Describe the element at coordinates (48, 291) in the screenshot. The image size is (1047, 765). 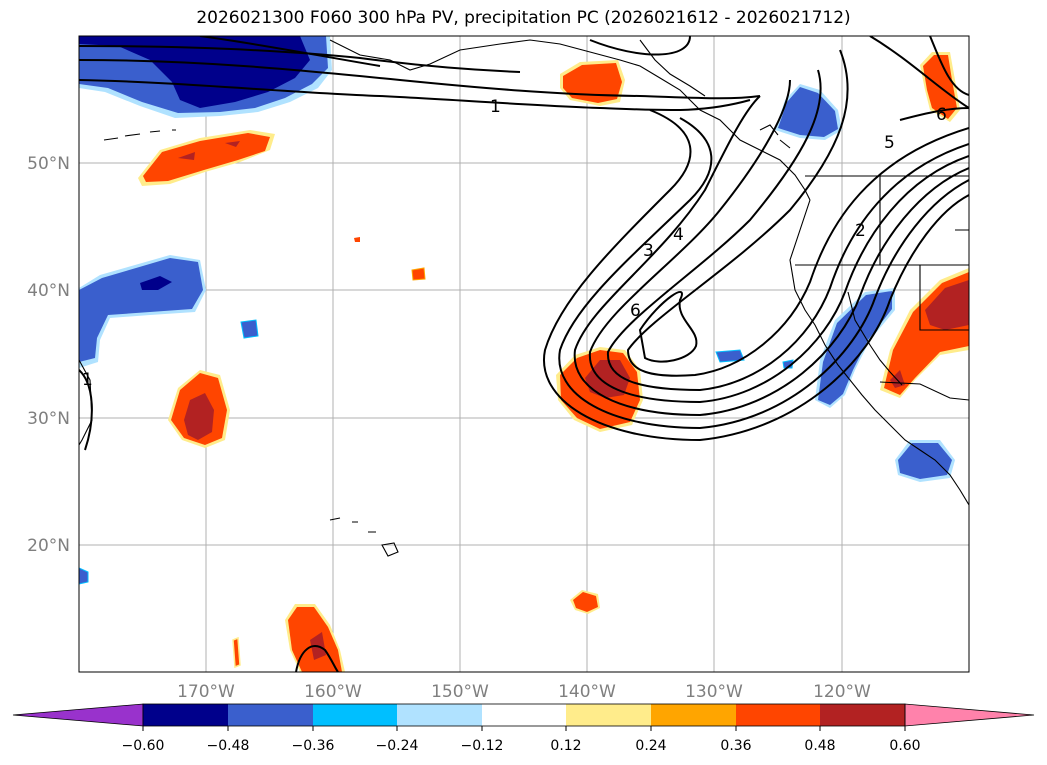
I see `lat-label-40n: 40°N` at that location.